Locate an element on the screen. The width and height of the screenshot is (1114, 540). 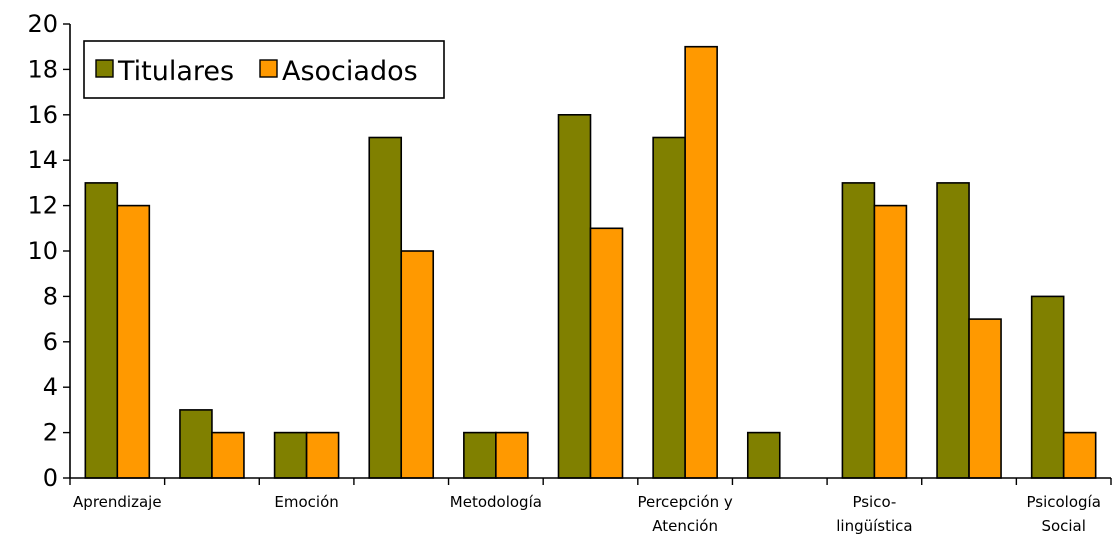
y-tick-label-2: 2 is located at coordinates (50, 433).